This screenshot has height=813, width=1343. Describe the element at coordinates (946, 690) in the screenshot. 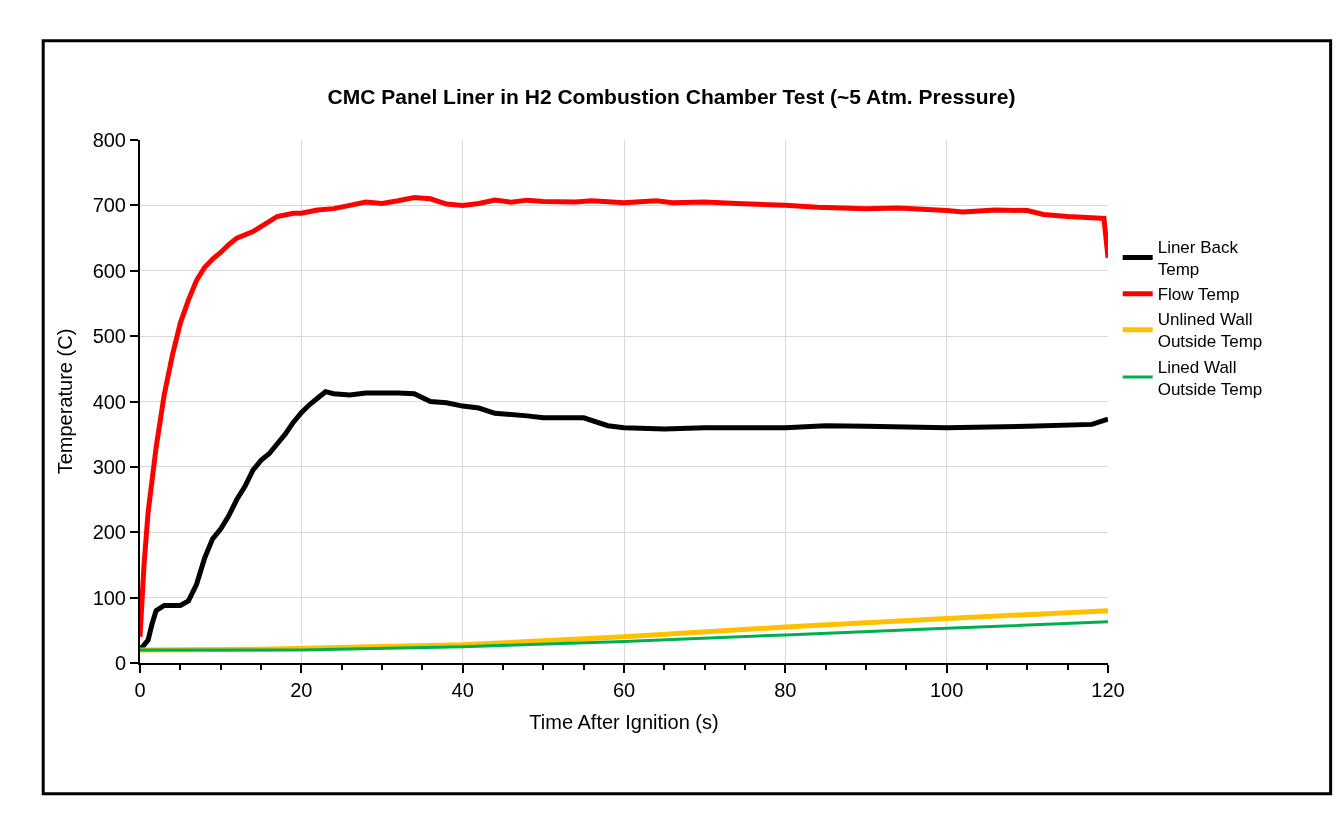

I see `x-tick-label: 100` at that location.